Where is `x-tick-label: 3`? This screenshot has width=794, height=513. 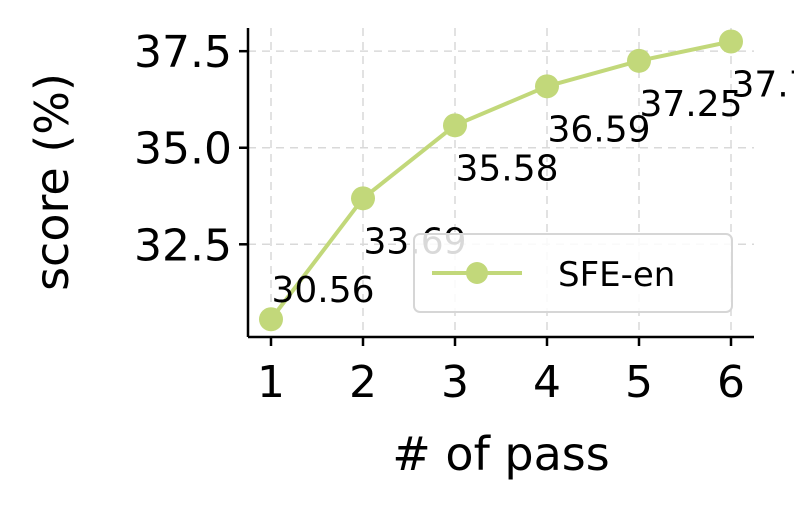
x-tick-label: 3 is located at coordinates (455, 382).